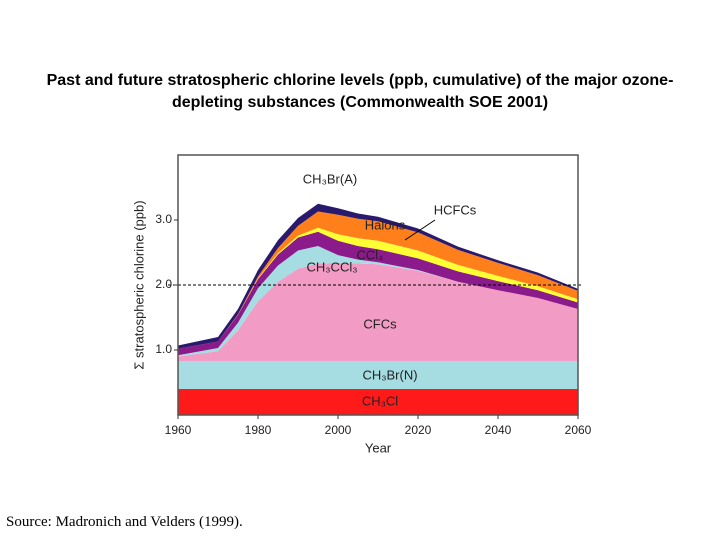  I want to click on y-tick-label: 1.0, so click(163, 349).